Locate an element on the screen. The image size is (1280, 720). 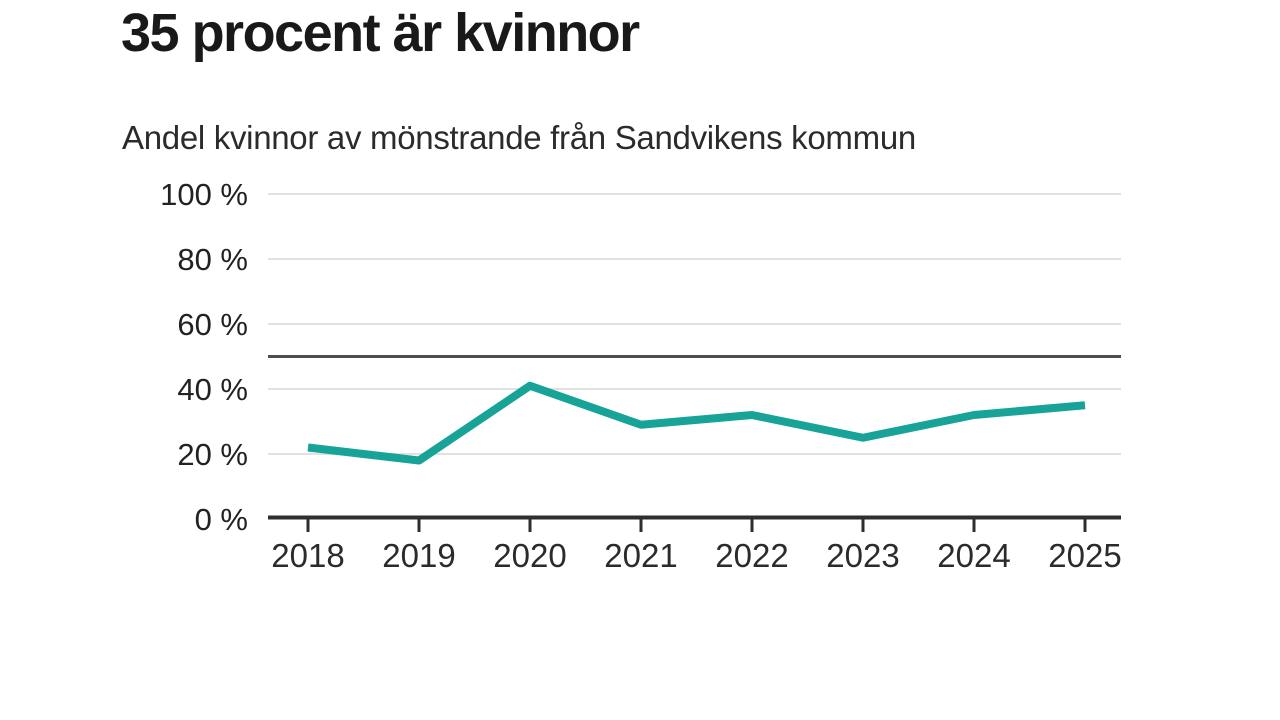
x-tick-label-2023: 2023 is located at coordinates (862, 555).